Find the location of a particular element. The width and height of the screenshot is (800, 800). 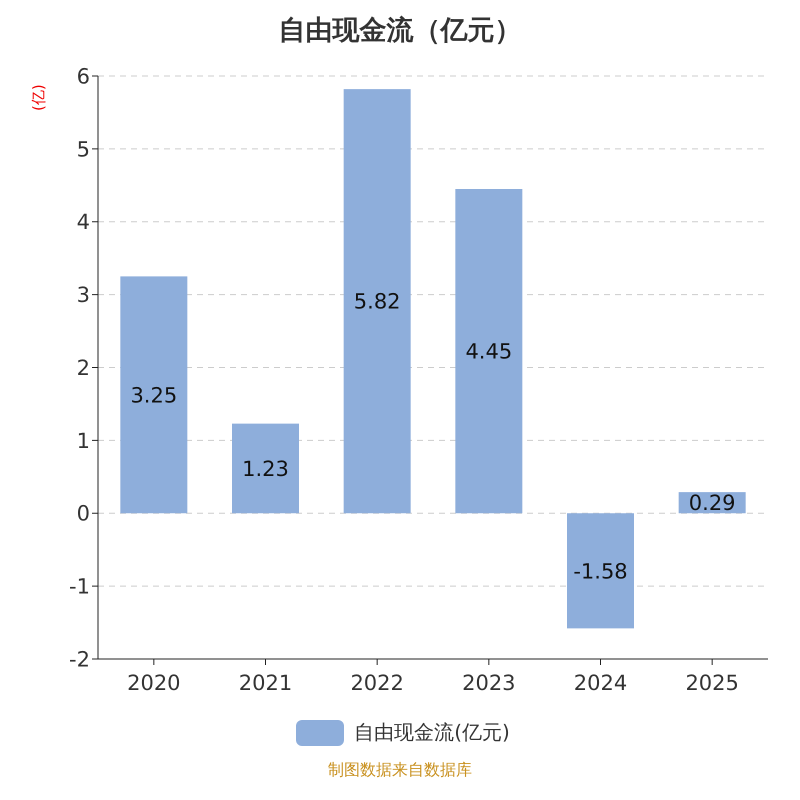

y-tick-label: 3 is located at coordinates (83, 295).